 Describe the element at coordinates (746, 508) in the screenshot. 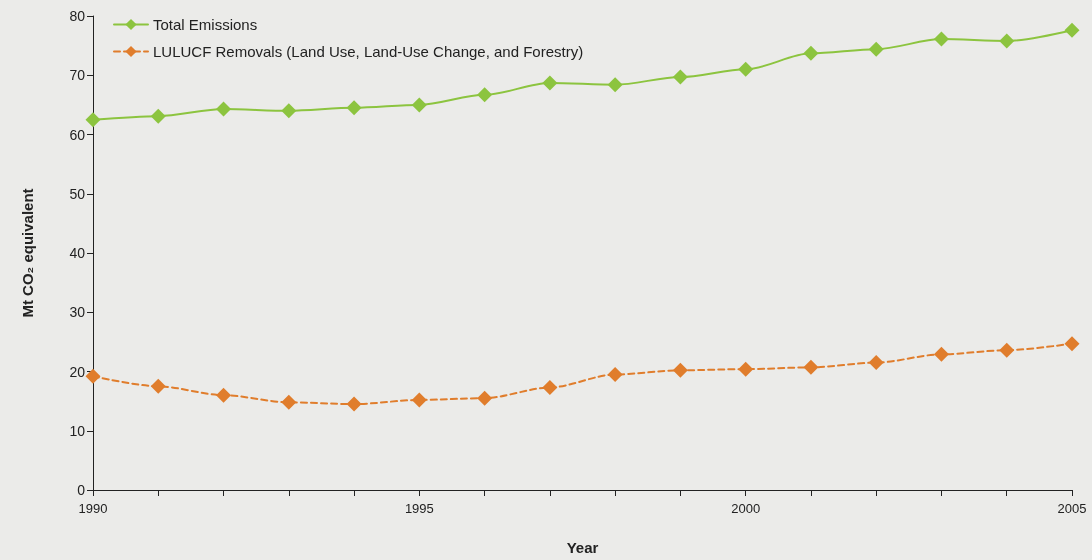

I see `x-tick-label: 2000` at that location.